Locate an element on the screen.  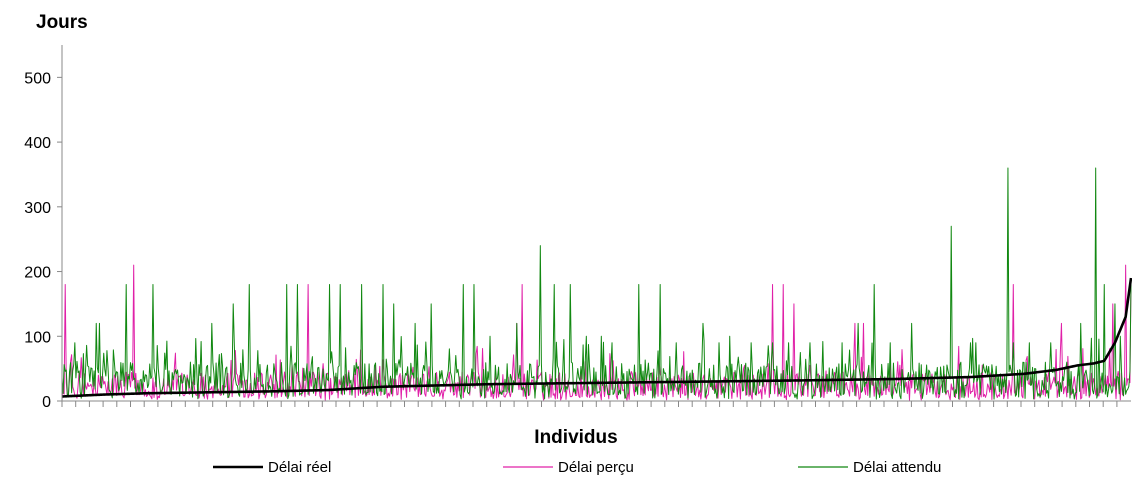
y-tick-label: 0 is located at coordinates (46, 402).